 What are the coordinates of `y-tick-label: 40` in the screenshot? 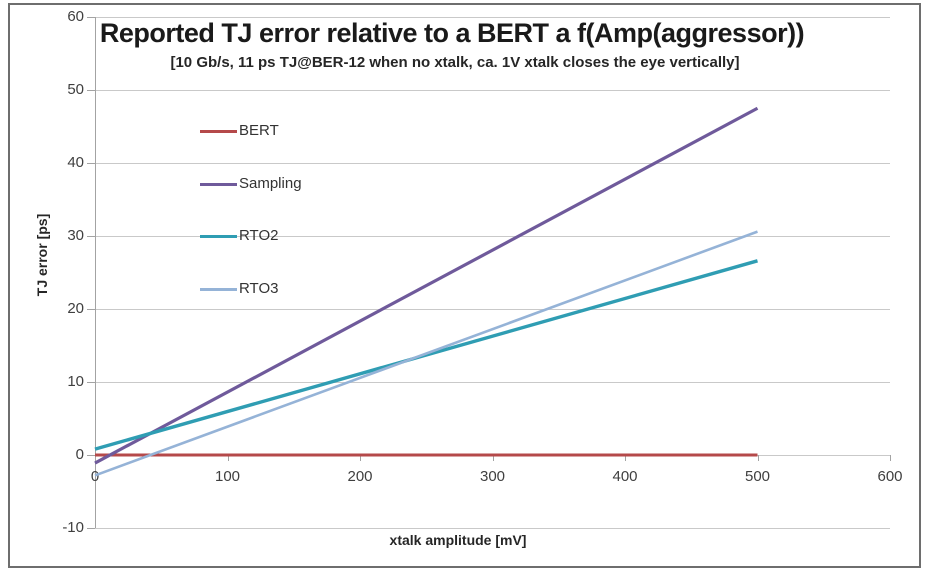 It's located at (75, 162).